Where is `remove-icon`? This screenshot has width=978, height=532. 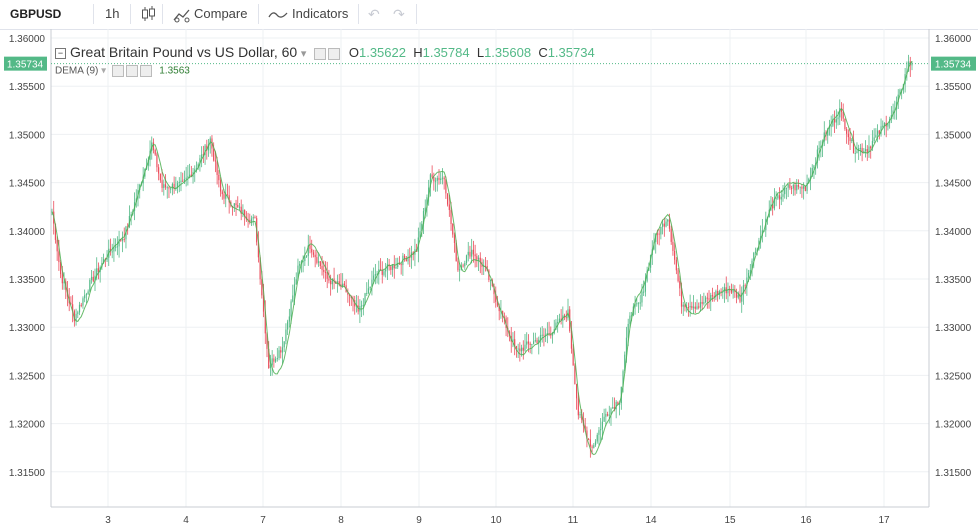
remove-icon is located at coordinates (145, 71).